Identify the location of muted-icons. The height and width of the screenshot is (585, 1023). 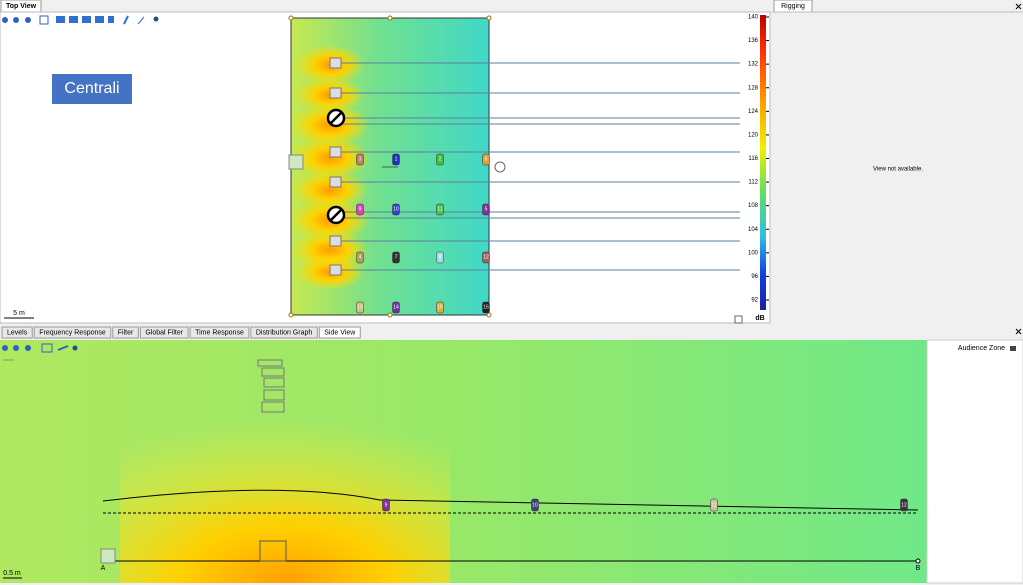
(416, 166).